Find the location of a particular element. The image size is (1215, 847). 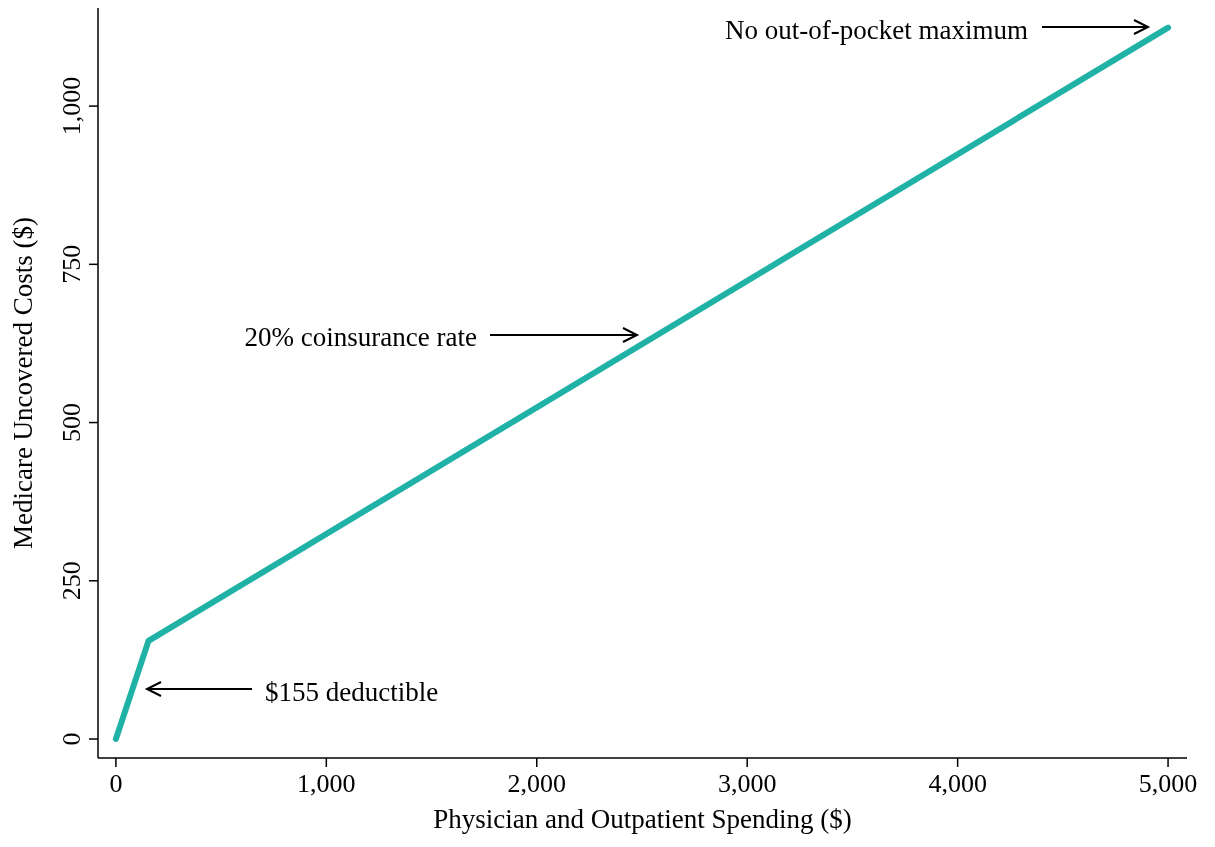

x-tick-label: 3,000 is located at coordinates (747, 783).